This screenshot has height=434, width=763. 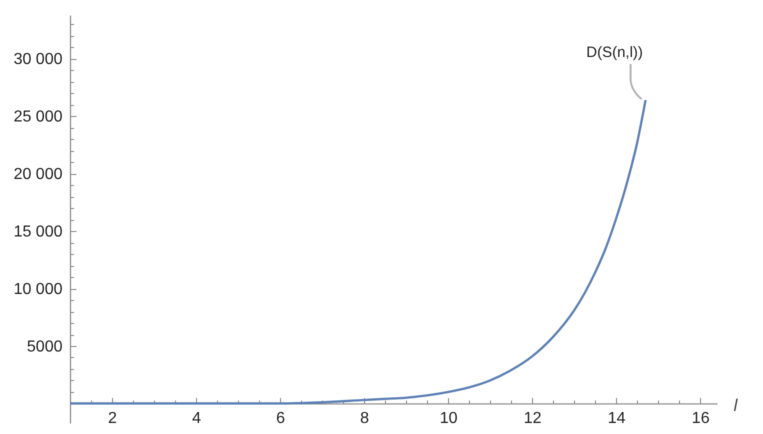 I want to click on x-tick-label: 8, so click(x=365, y=418).